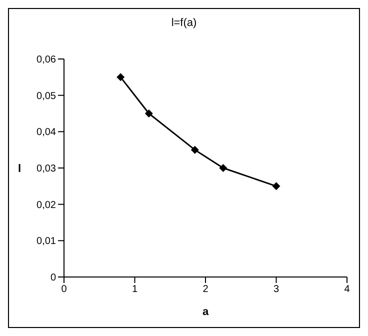 This screenshot has width=368, height=336. Describe the element at coordinates (184, 23) in the screenshot. I see `chart-title: l=f(a)` at that location.